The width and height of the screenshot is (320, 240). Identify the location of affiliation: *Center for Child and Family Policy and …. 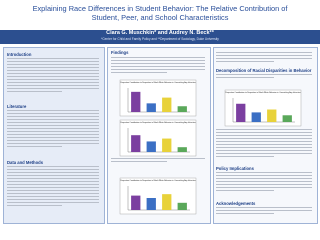
(160, 39).